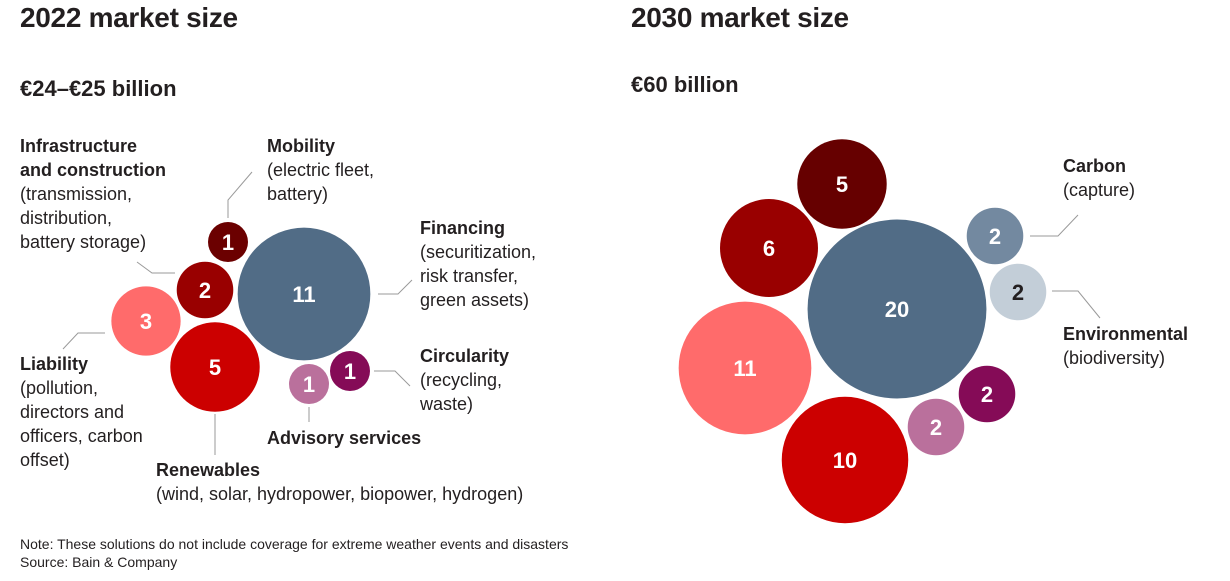 This screenshot has width=1230, height=581. What do you see at coordinates (93, 158) in the screenshot?
I see `label-infrastructure-title: Infrastructure and construction` at bounding box center [93, 158].